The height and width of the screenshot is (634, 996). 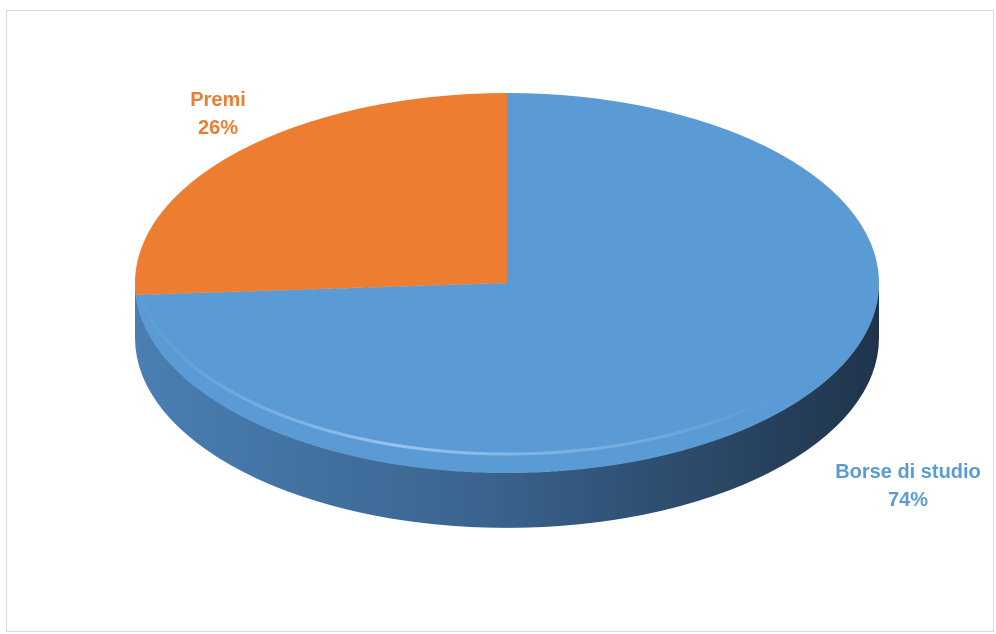 What do you see at coordinates (908, 486) in the screenshot?
I see `slice-label-borse-di-studio: Borse di studio 74%` at bounding box center [908, 486].